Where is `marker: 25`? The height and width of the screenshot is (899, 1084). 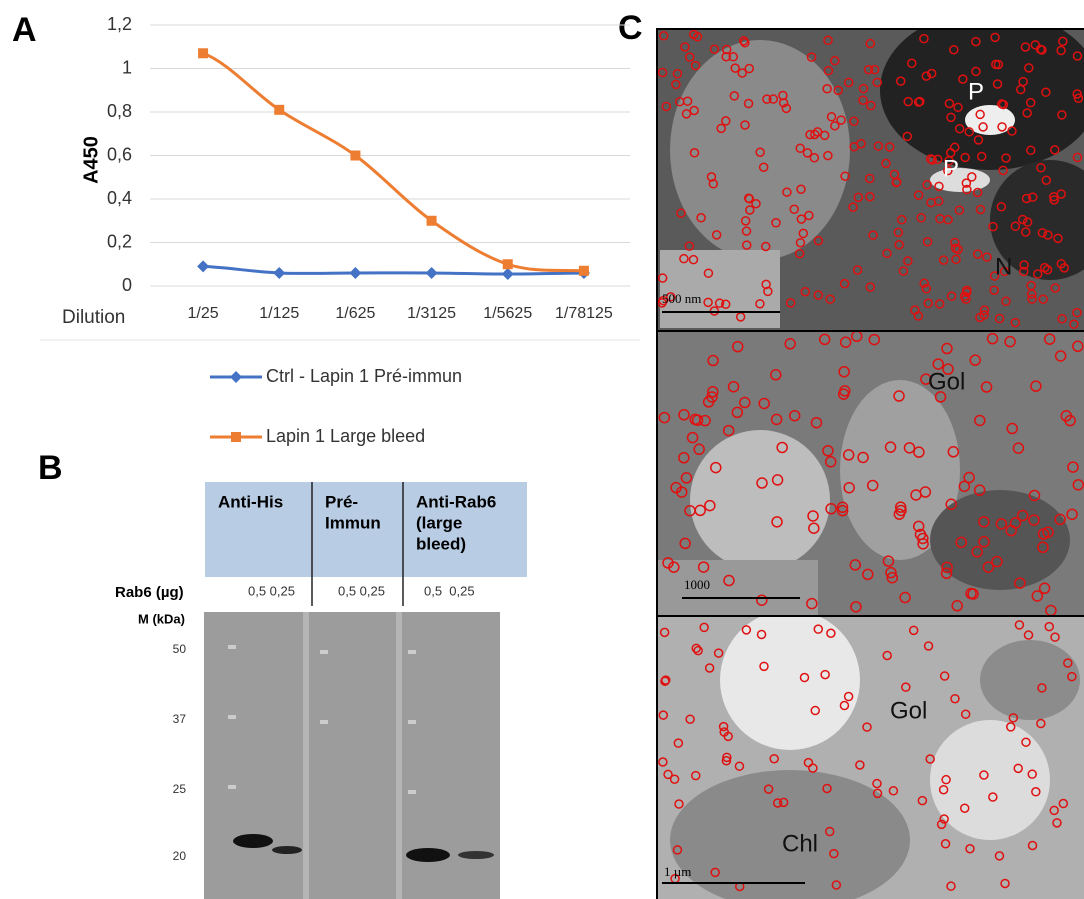
marker: 25 is located at coordinates (180, 789).